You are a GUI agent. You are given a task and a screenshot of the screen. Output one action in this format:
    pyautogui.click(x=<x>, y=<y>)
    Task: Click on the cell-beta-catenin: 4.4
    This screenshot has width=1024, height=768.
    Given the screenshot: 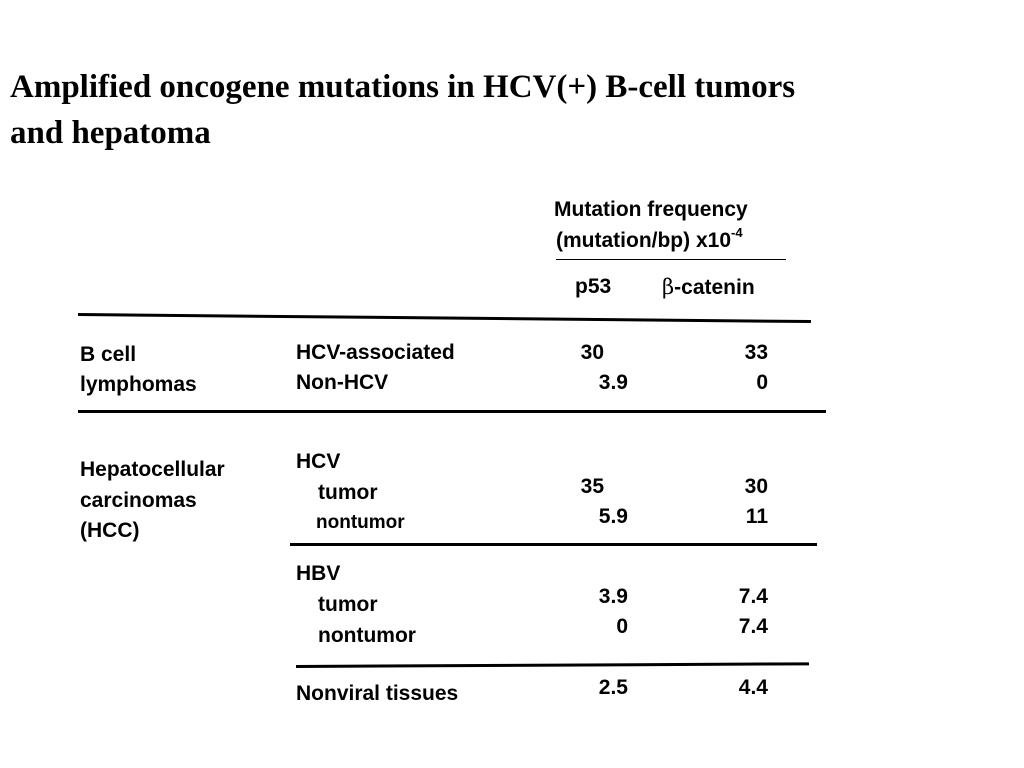 What is the action you would take?
    pyautogui.click(x=753, y=687)
    